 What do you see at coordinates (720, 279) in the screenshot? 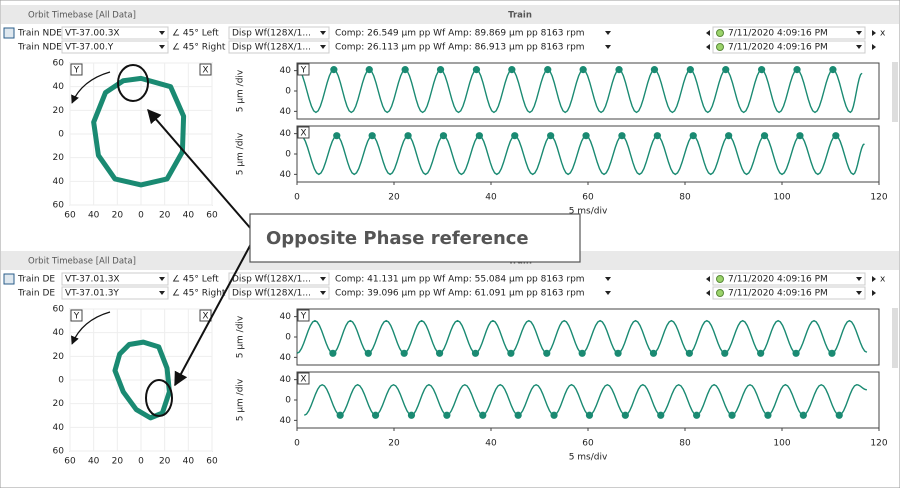
I see `status-light` at bounding box center [720, 279].